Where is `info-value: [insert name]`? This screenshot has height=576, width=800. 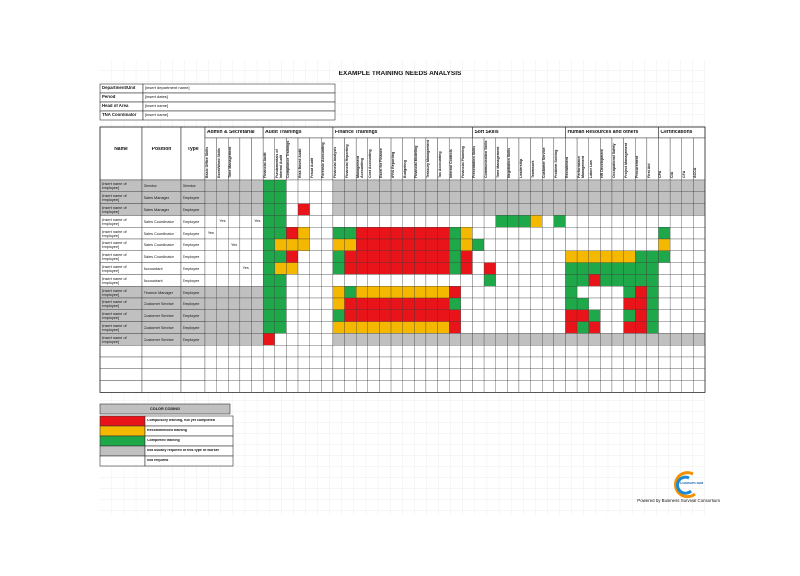
info-value: [insert name] is located at coordinates (157, 106).